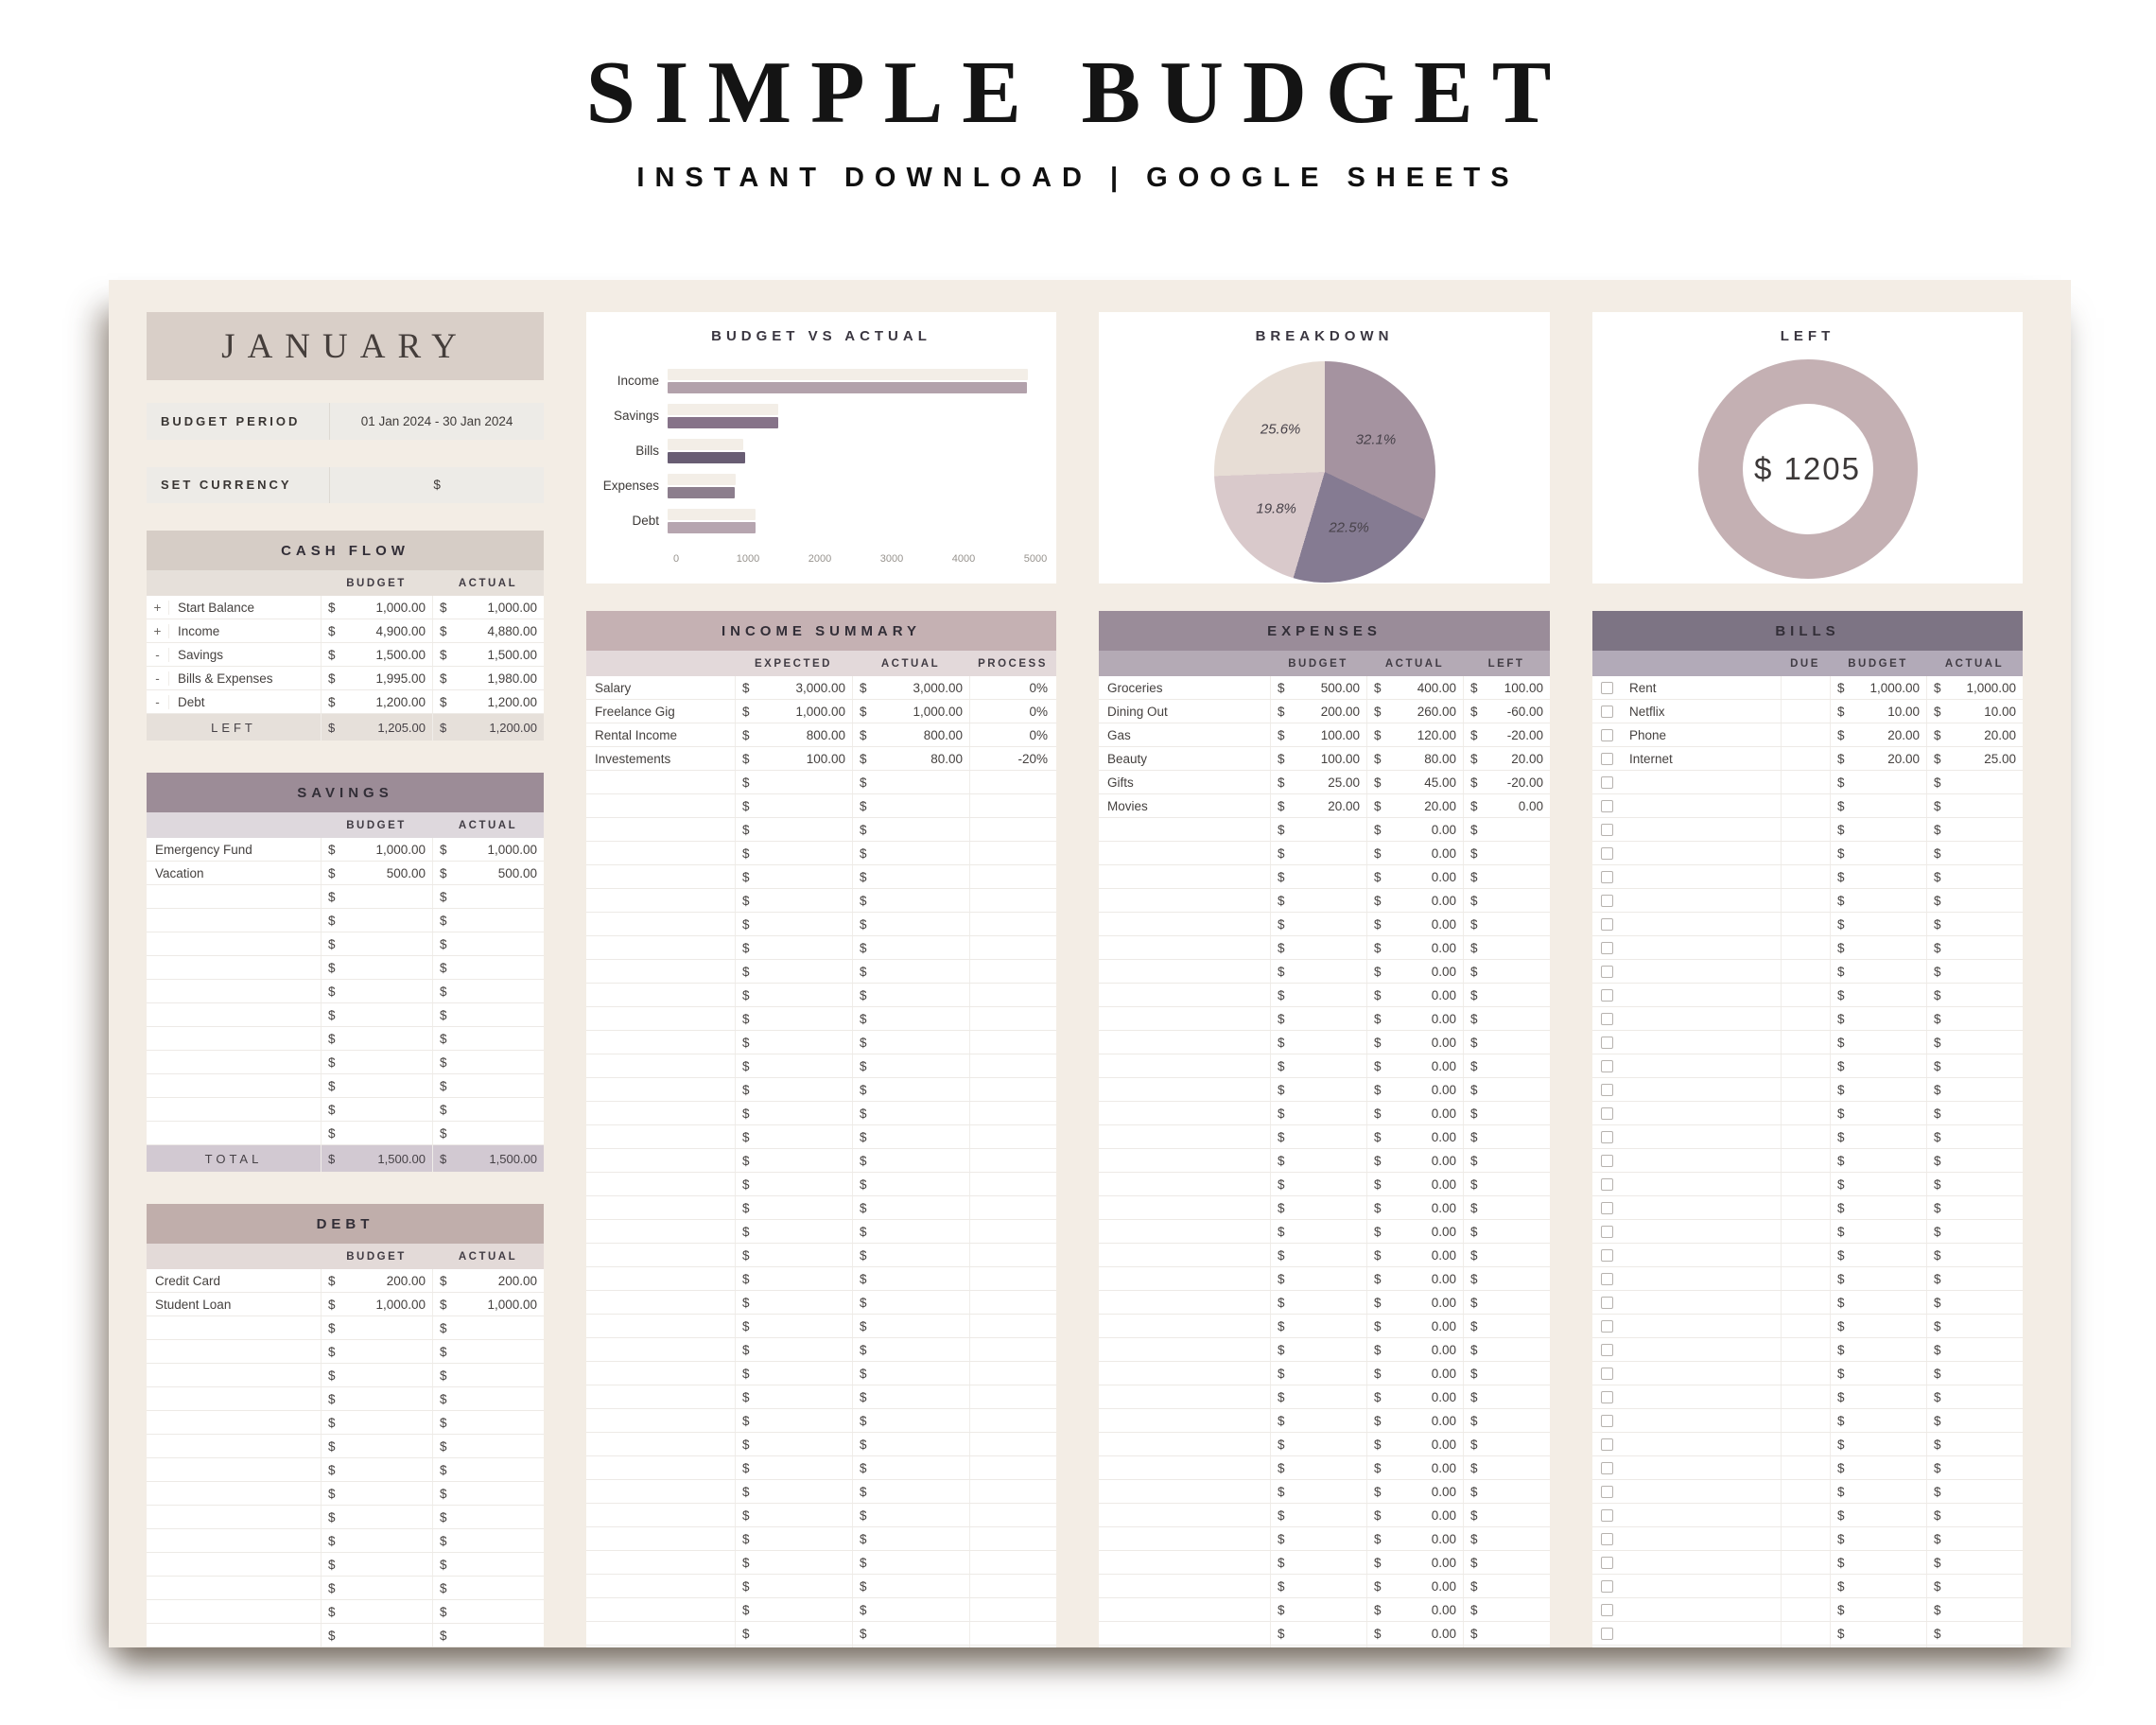 The height and width of the screenshot is (1725, 2156). I want to click on actual-cell: $20.00, so click(1975, 734).